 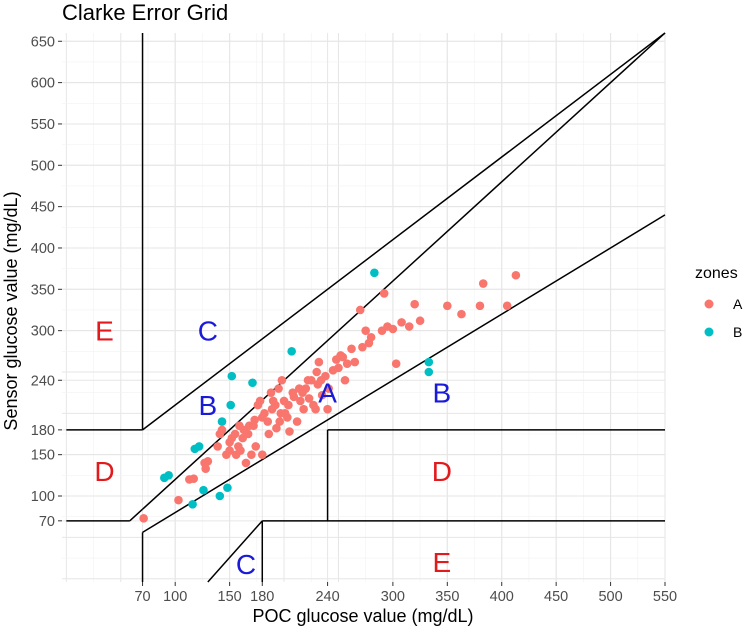 What do you see at coordinates (43, 381) in the screenshot?
I see `y-tick-label: 240` at bounding box center [43, 381].